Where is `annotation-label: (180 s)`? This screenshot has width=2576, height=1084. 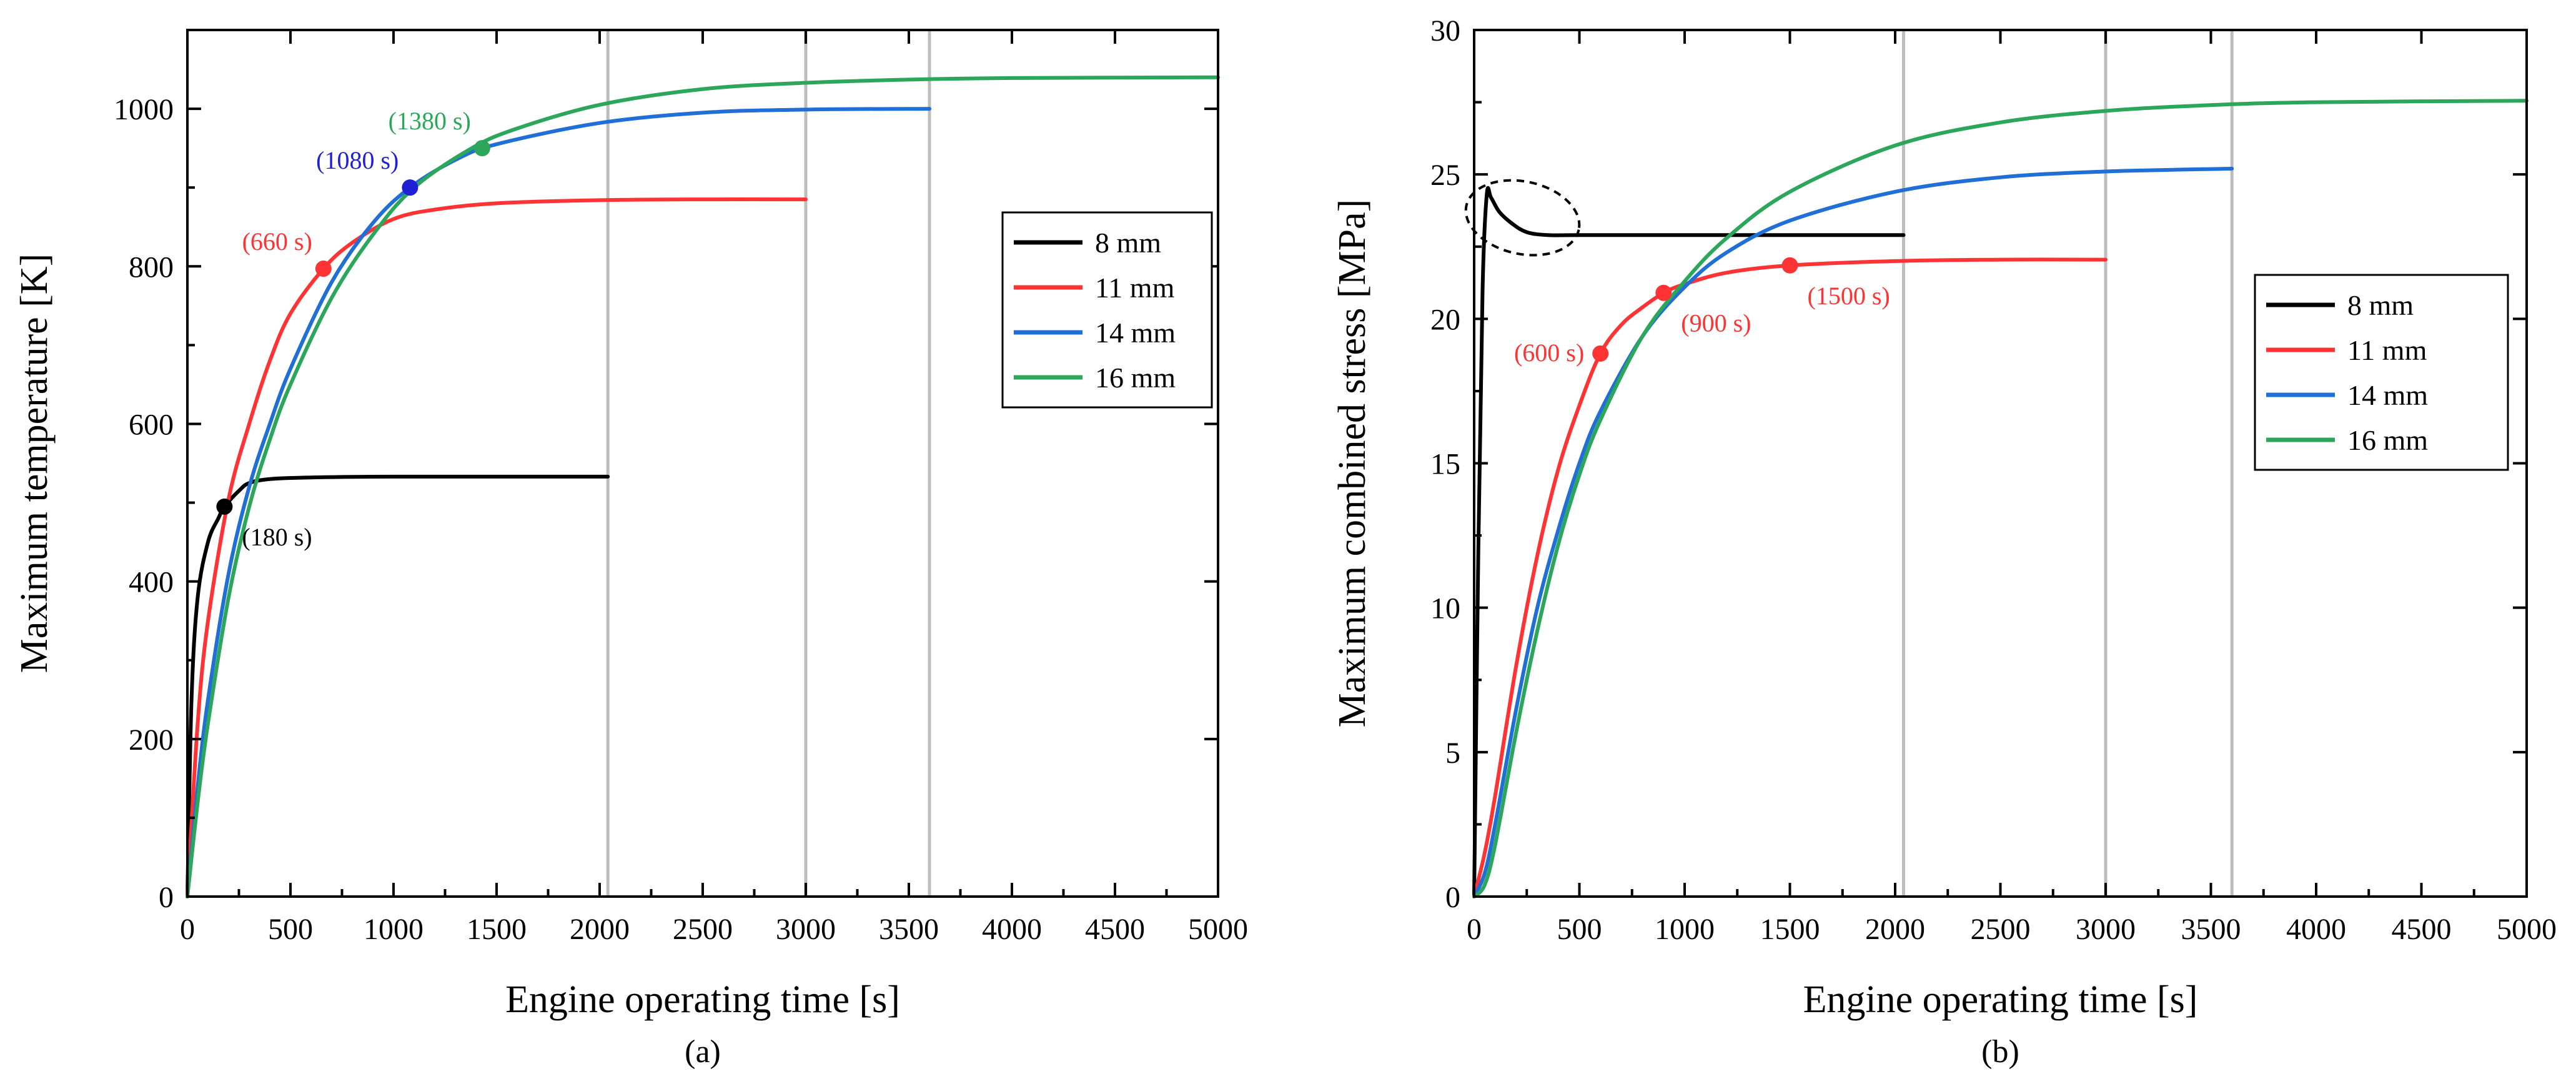 annotation-label: (180 s) is located at coordinates (277, 537).